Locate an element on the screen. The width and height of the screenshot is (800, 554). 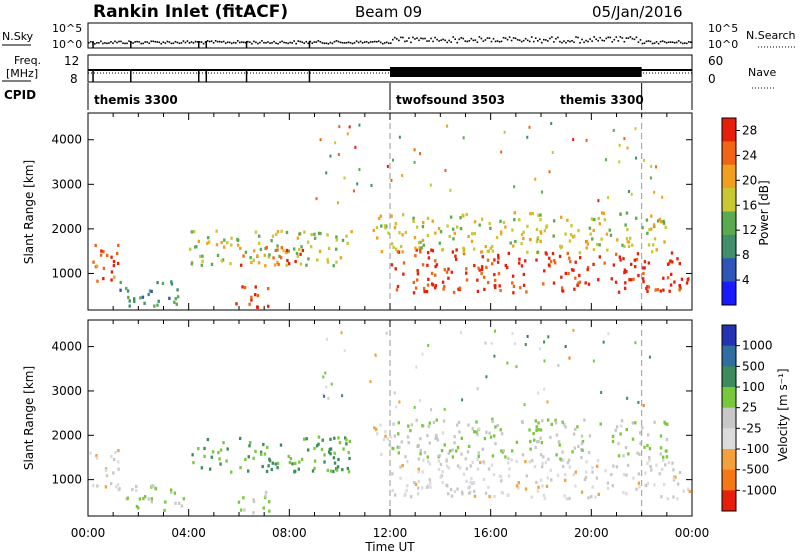
cpid-segment-label: twofsound 3503 is located at coordinates (450, 100).